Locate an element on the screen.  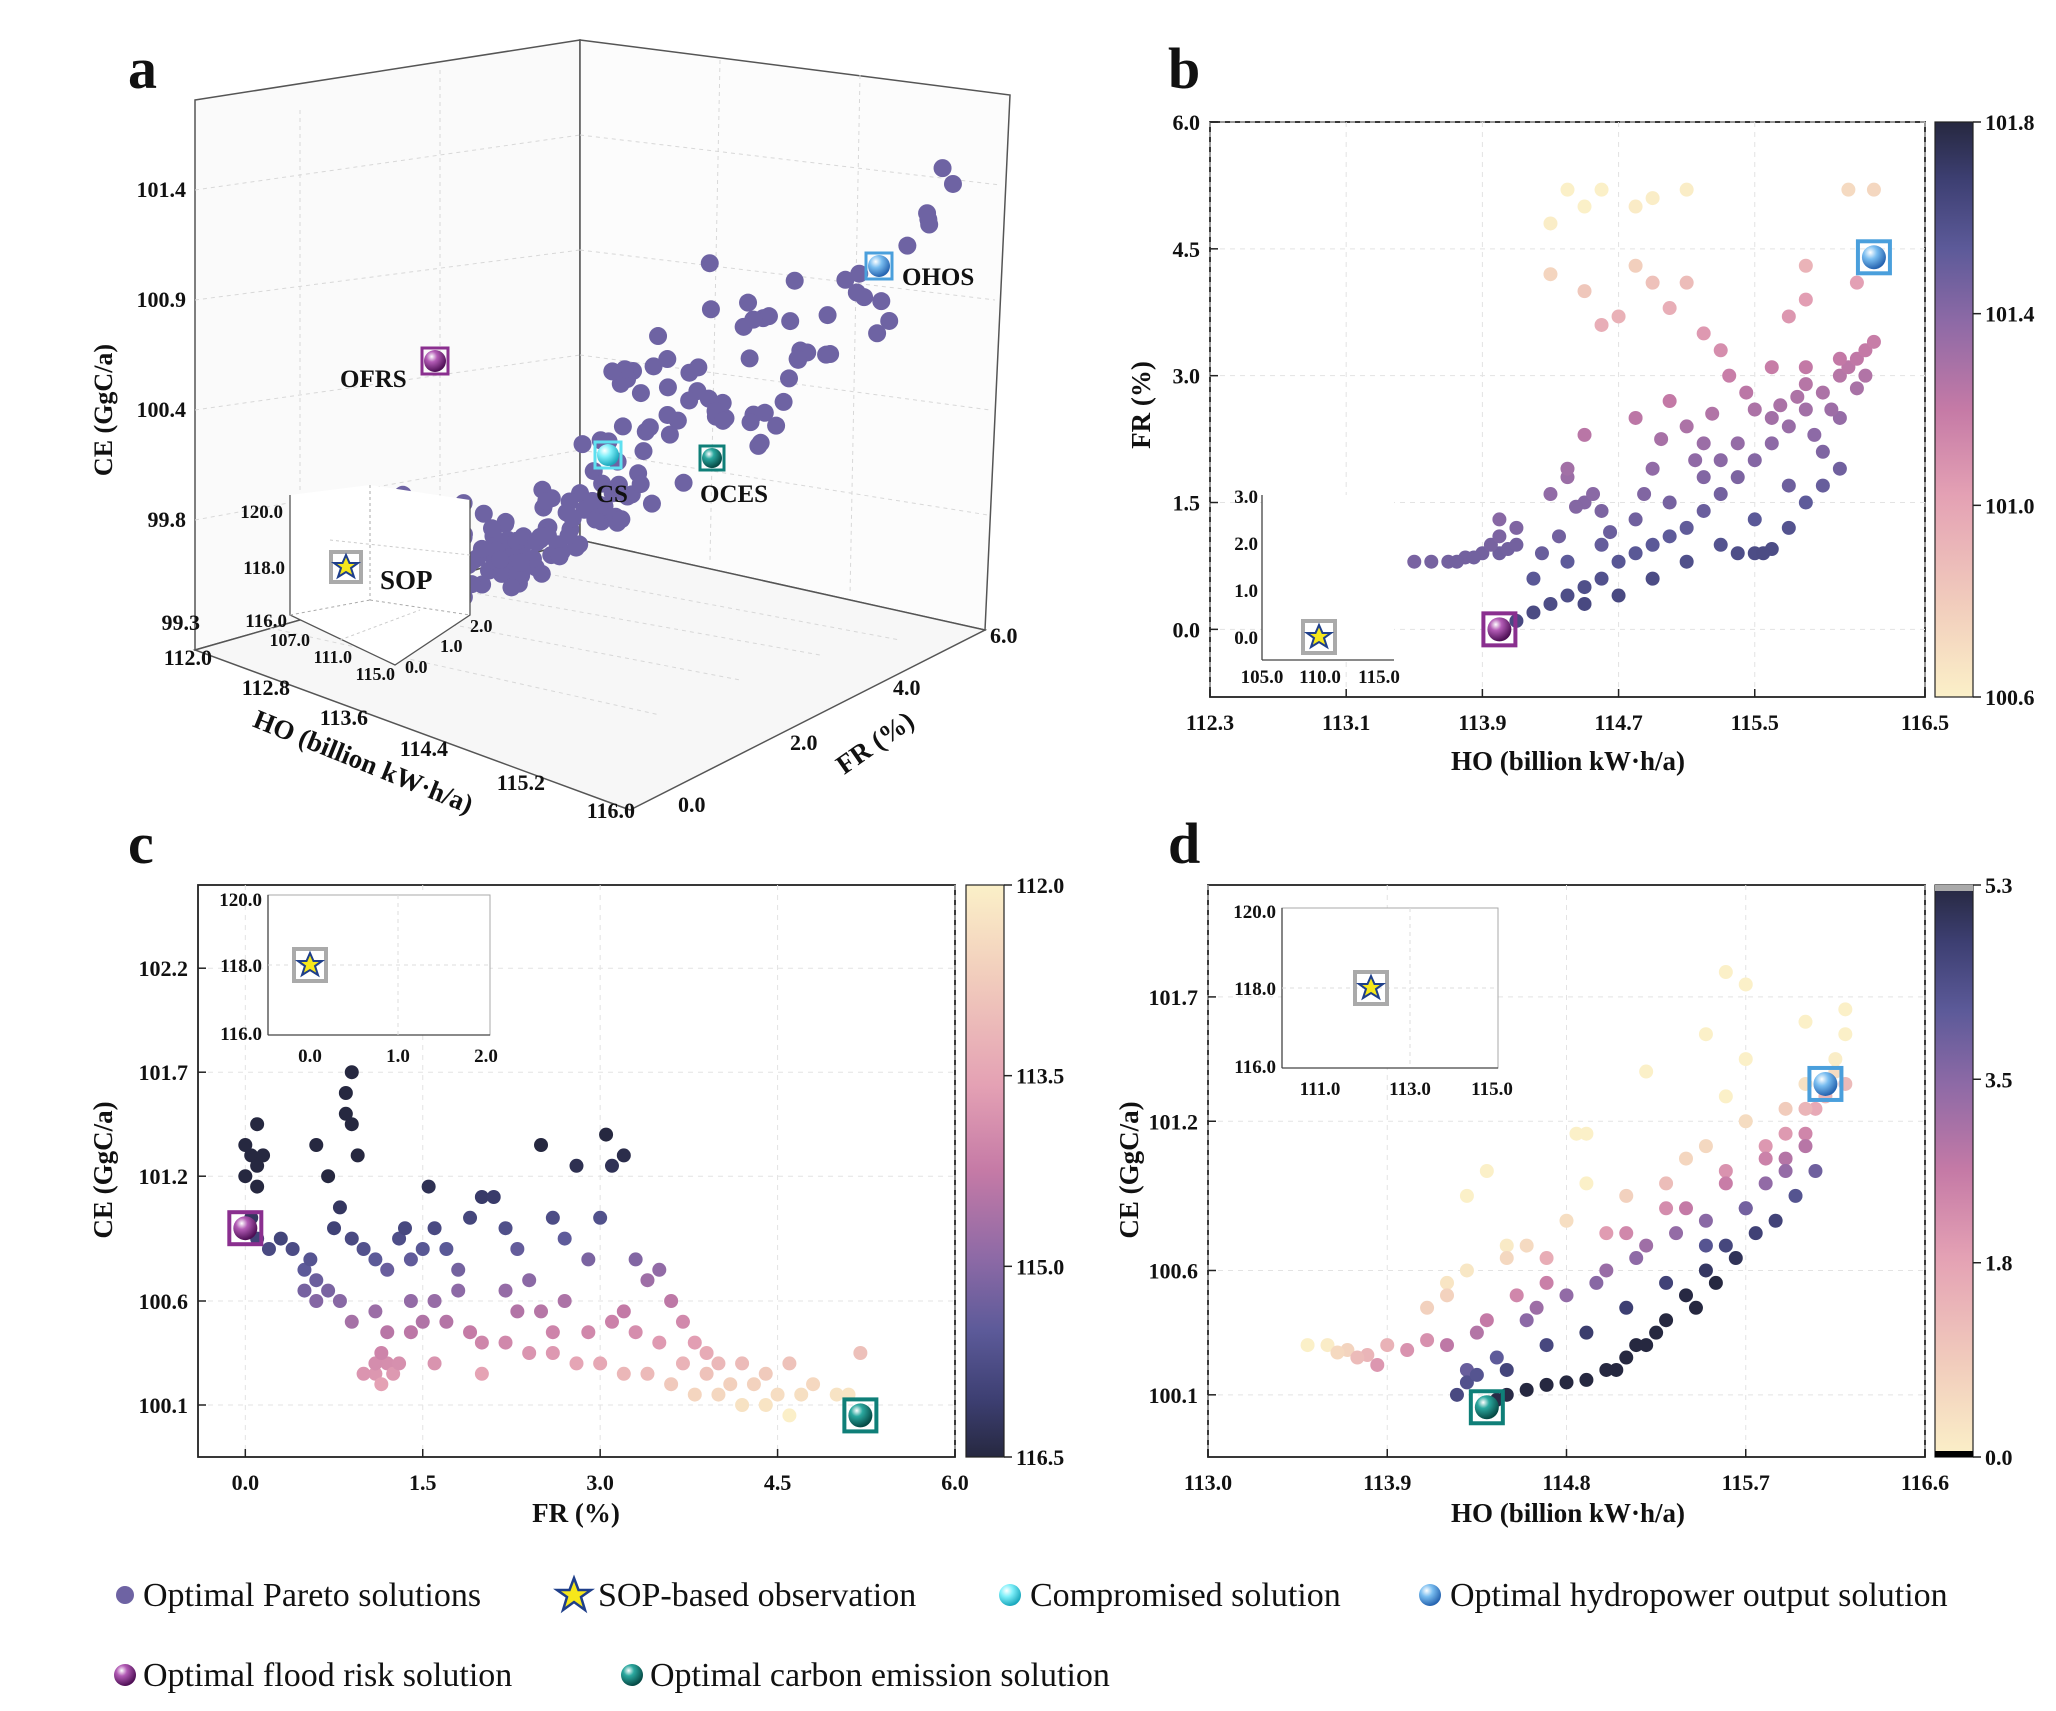
cs-box is located at coordinates (608, 455).